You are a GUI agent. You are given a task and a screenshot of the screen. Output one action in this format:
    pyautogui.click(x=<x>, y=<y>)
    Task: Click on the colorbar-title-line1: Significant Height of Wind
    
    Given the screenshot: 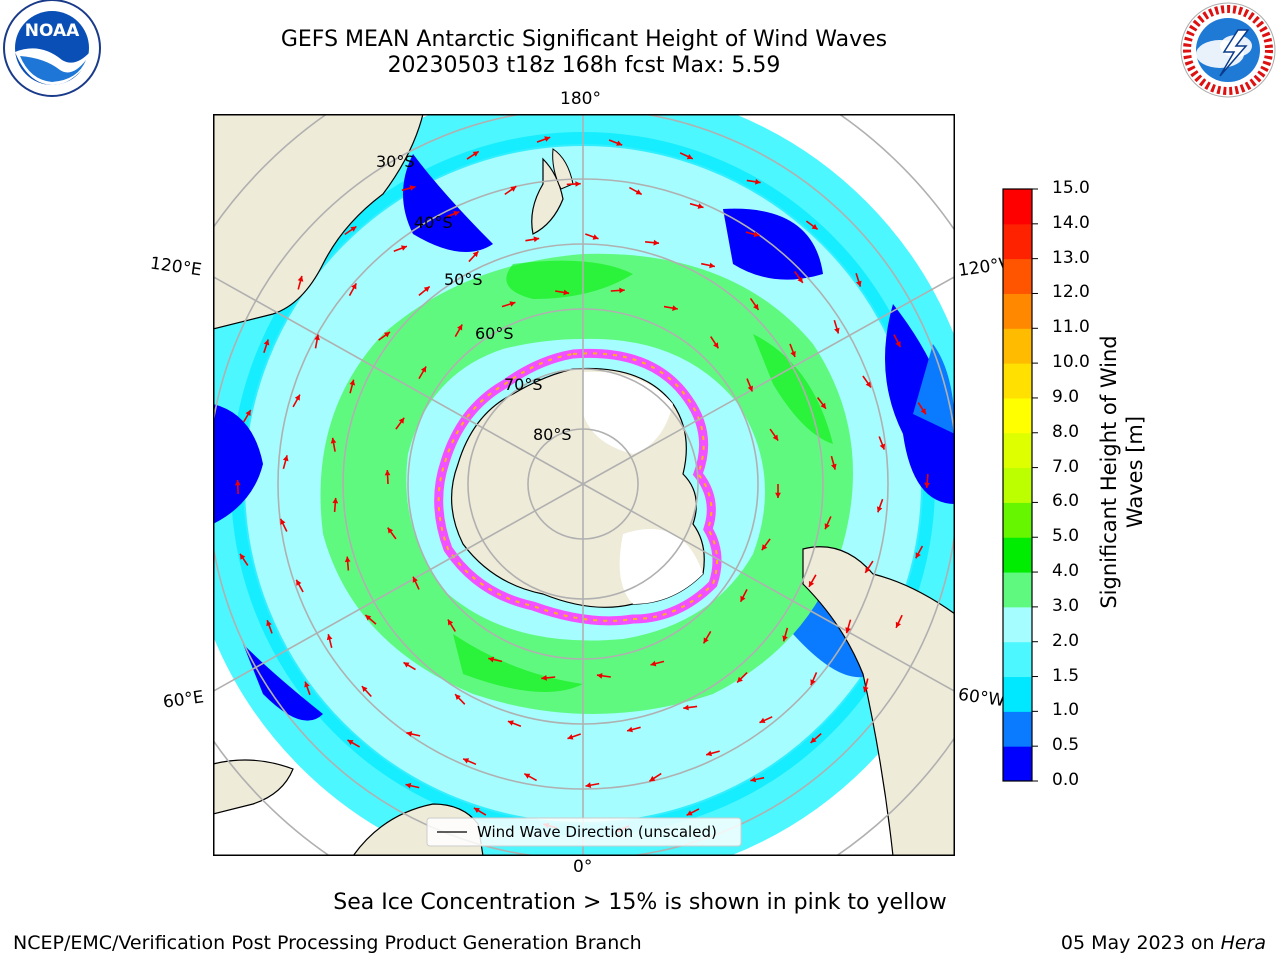 What is the action you would take?
    pyautogui.click(x=1109, y=472)
    